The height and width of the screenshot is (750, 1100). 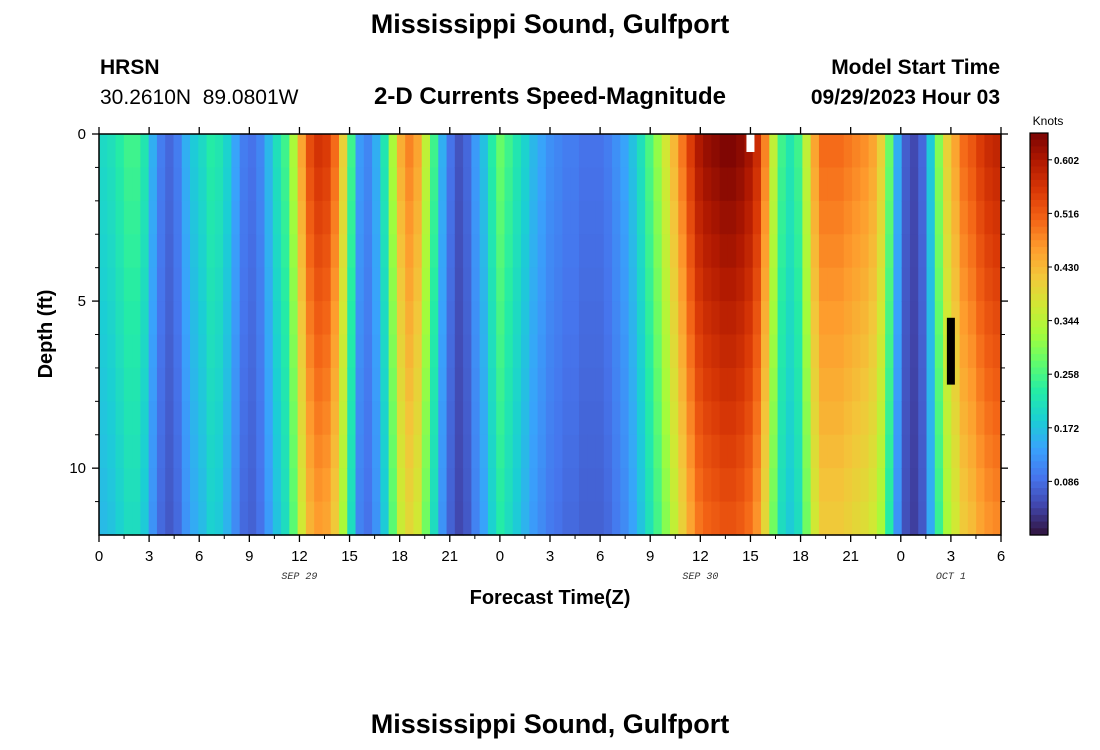 What do you see at coordinates (915, 67) in the screenshot?
I see `model-start-label: Model Start Time` at bounding box center [915, 67].